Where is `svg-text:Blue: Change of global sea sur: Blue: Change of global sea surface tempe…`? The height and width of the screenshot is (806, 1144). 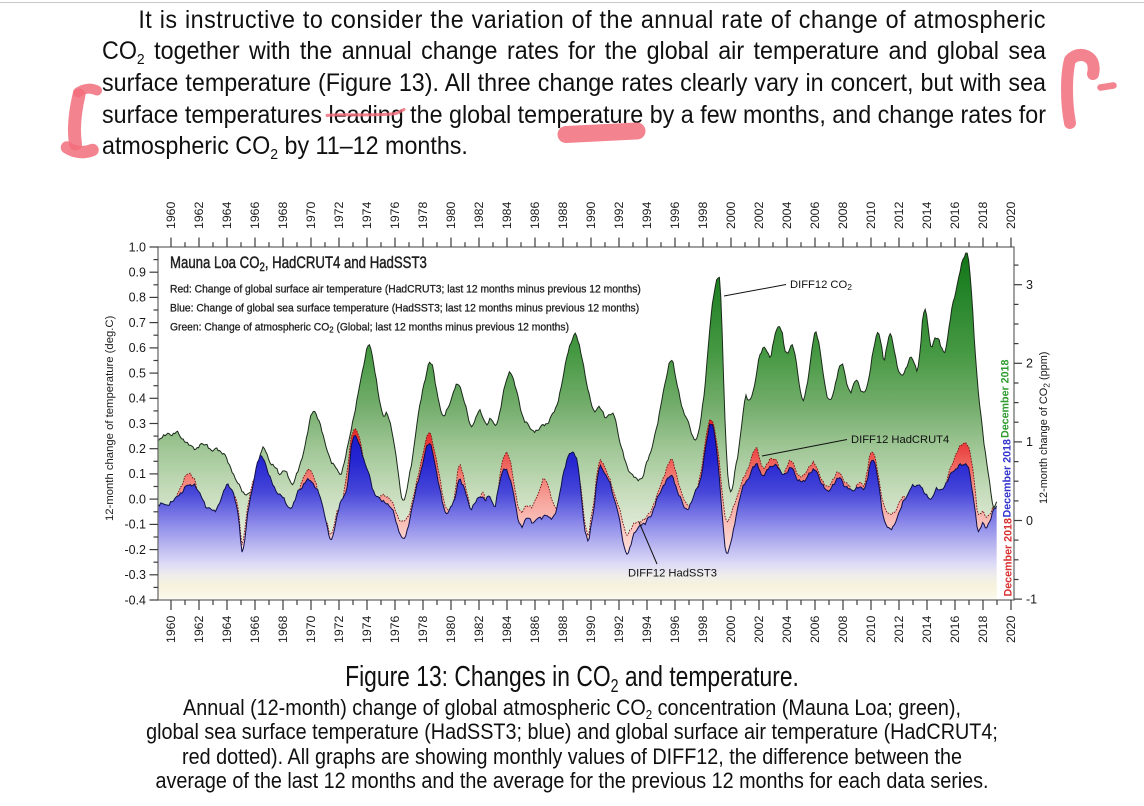 svg-text:Blue: Change of global sea sur: Blue: Change of global sea surface tempe… is located at coordinates (404, 308).